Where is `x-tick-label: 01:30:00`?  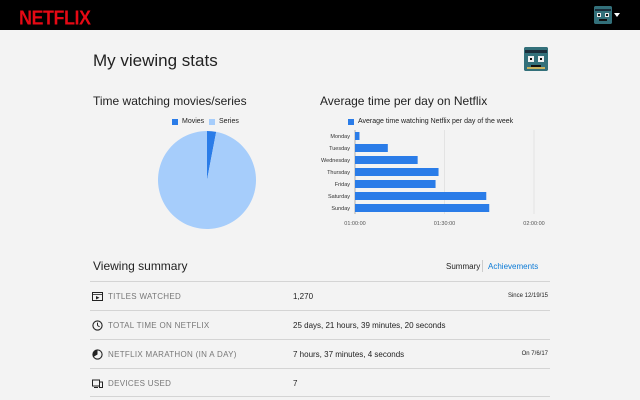
x-tick-label: 01:30:00 is located at coordinates (444, 224).